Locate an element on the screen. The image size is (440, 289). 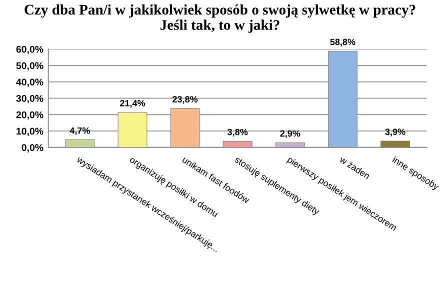
data-label: 2,9% is located at coordinates (290, 134).